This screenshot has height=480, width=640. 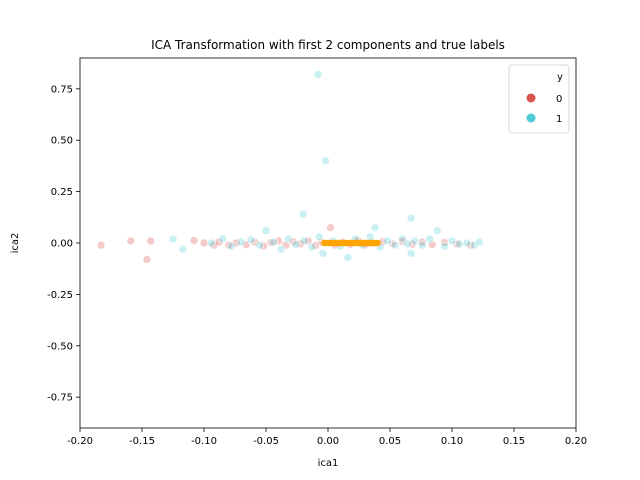 I want to click on y-tick-label-0: 0.75, so click(x=62, y=89).